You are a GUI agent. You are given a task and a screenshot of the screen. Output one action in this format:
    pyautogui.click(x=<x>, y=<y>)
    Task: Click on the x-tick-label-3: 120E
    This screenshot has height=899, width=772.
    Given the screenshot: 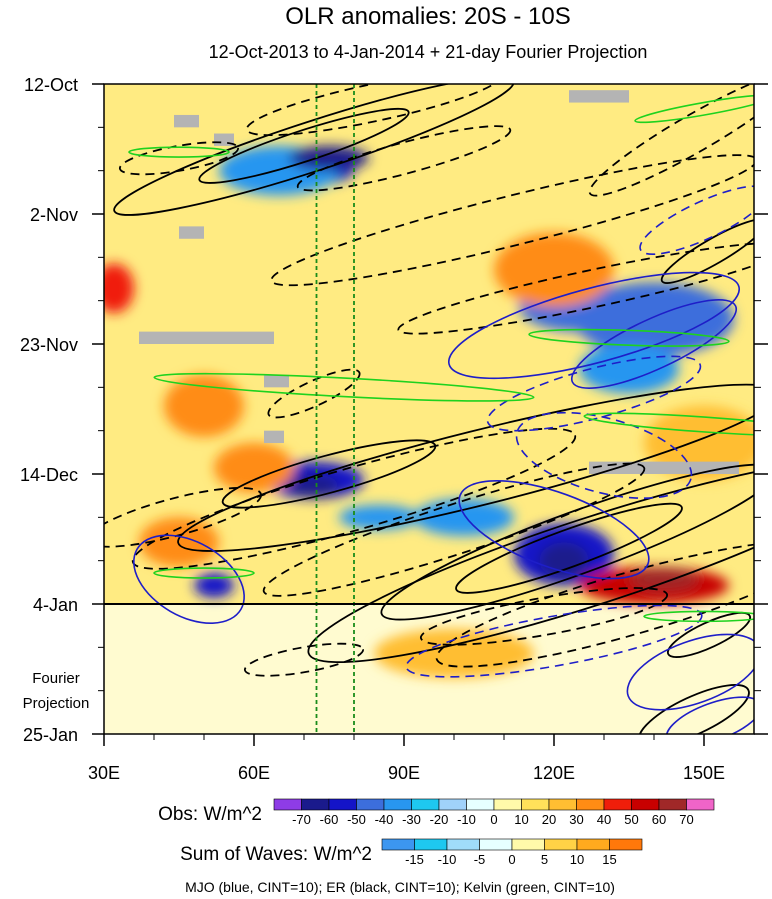 What is the action you would take?
    pyautogui.click(x=554, y=773)
    